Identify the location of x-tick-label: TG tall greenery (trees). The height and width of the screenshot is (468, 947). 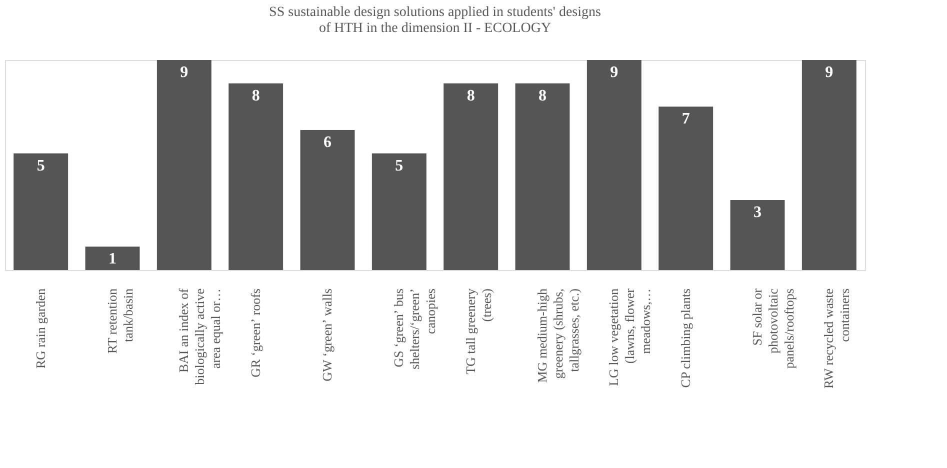
(478, 331).